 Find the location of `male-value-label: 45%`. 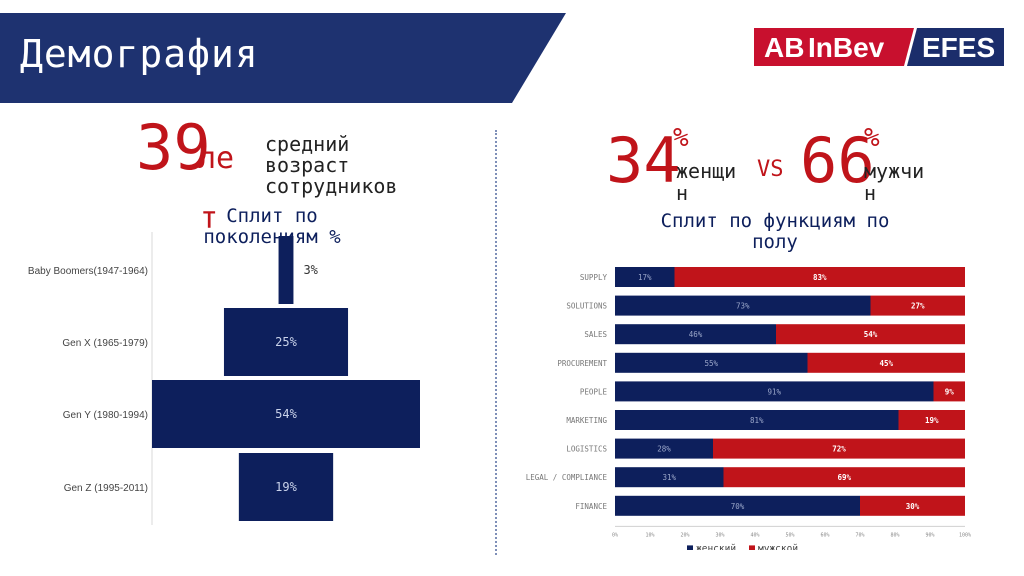

male-value-label: 45% is located at coordinates (886, 363).